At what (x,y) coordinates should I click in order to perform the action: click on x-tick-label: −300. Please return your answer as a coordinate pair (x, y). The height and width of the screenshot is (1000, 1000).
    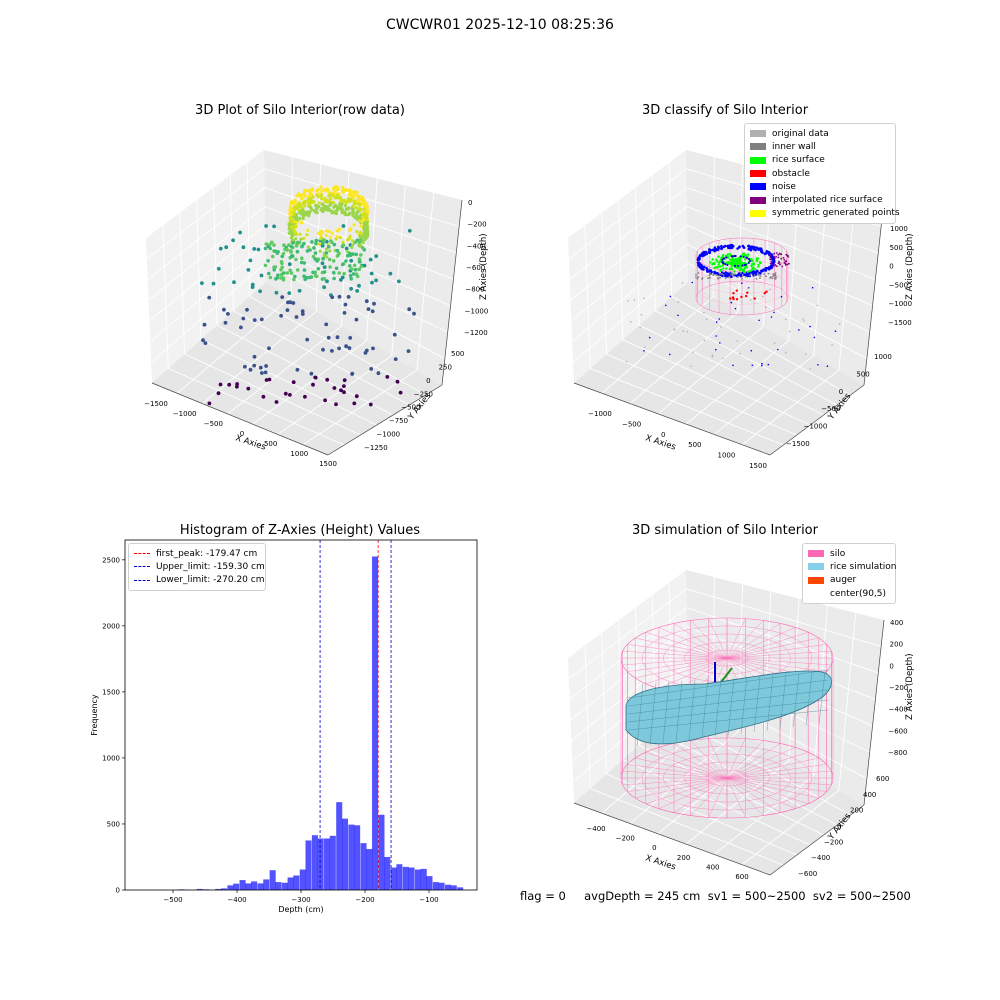
    Looking at the image, I should click on (300, 900).